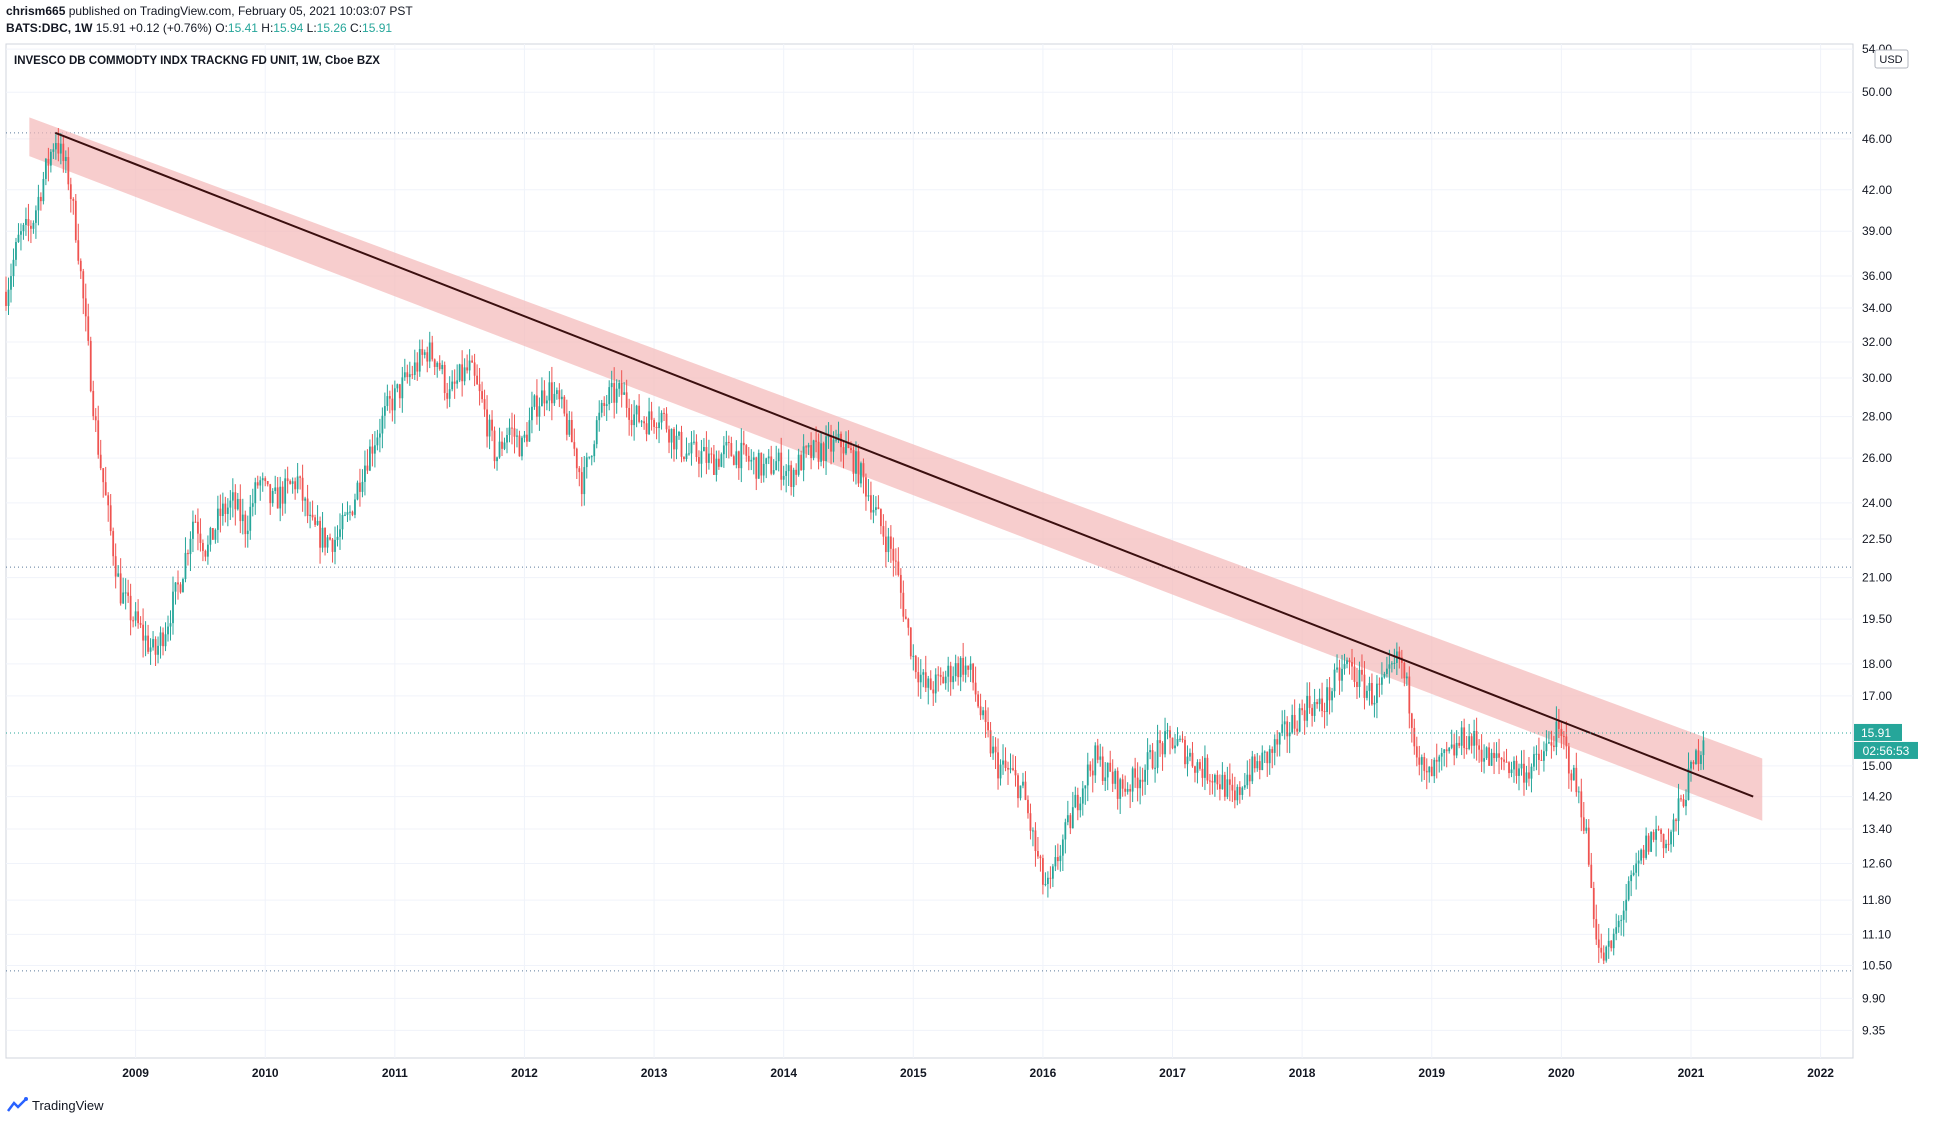  What do you see at coordinates (1886, 751) in the screenshot?
I see `countdown-text: 02:56:53` at bounding box center [1886, 751].